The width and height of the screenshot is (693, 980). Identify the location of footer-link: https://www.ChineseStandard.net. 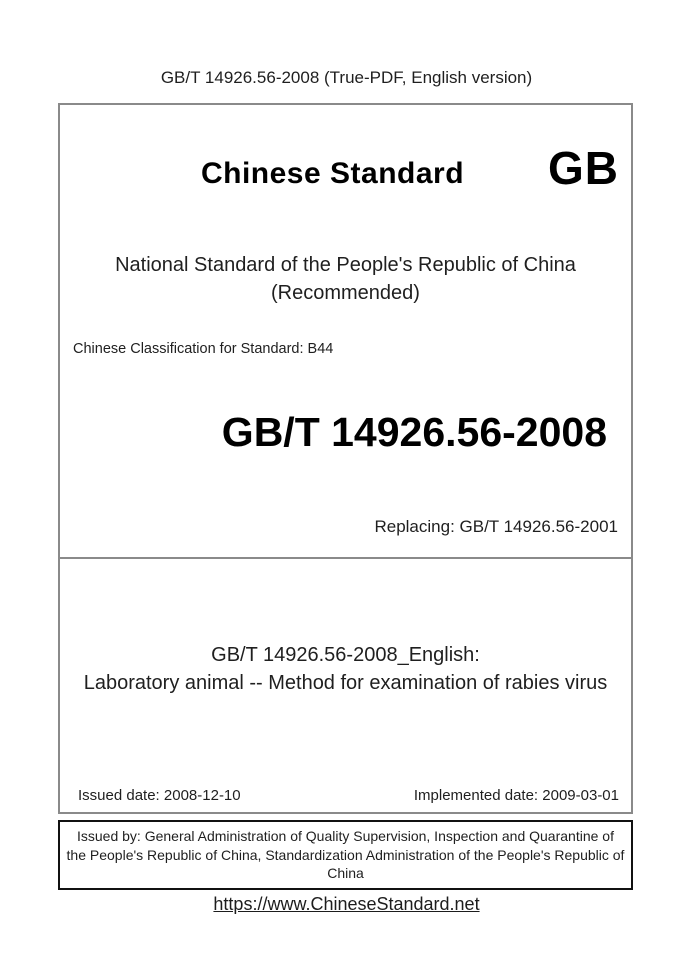
(346, 904).